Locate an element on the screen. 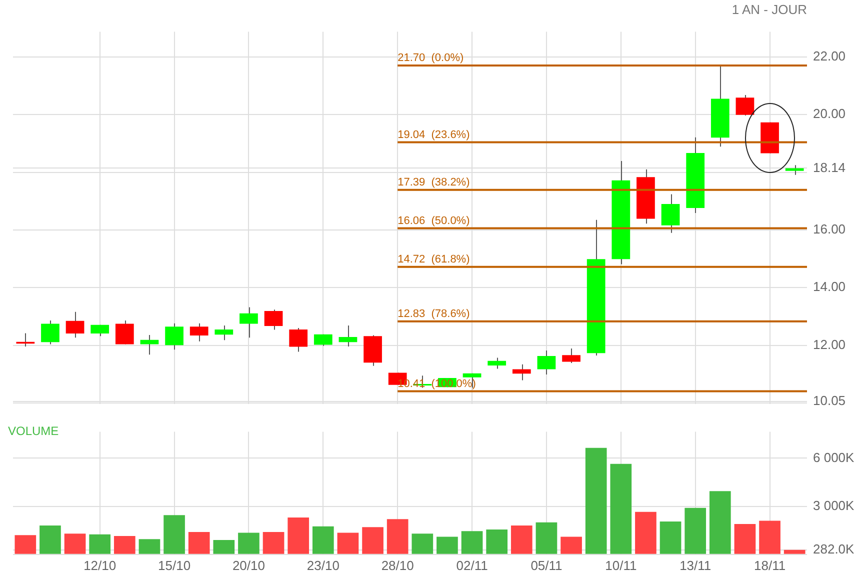 The height and width of the screenshot is (580, 855). x-tick-label: 20/10 is located at coordinates (248, 565).